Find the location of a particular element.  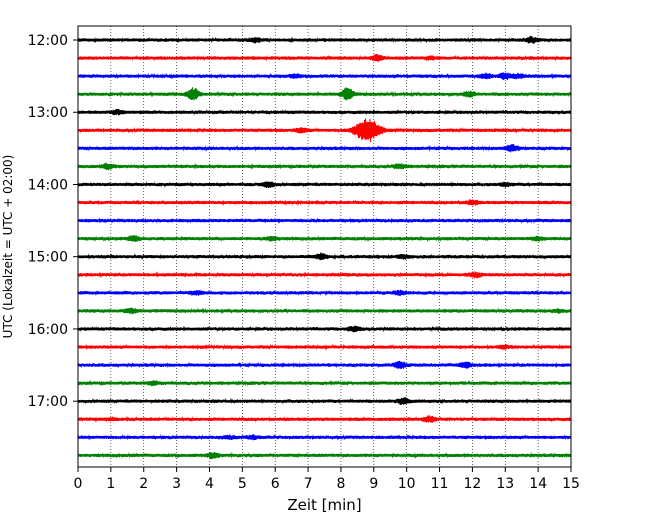

x-tick-label: 6 is located at coordinates (275, 484).